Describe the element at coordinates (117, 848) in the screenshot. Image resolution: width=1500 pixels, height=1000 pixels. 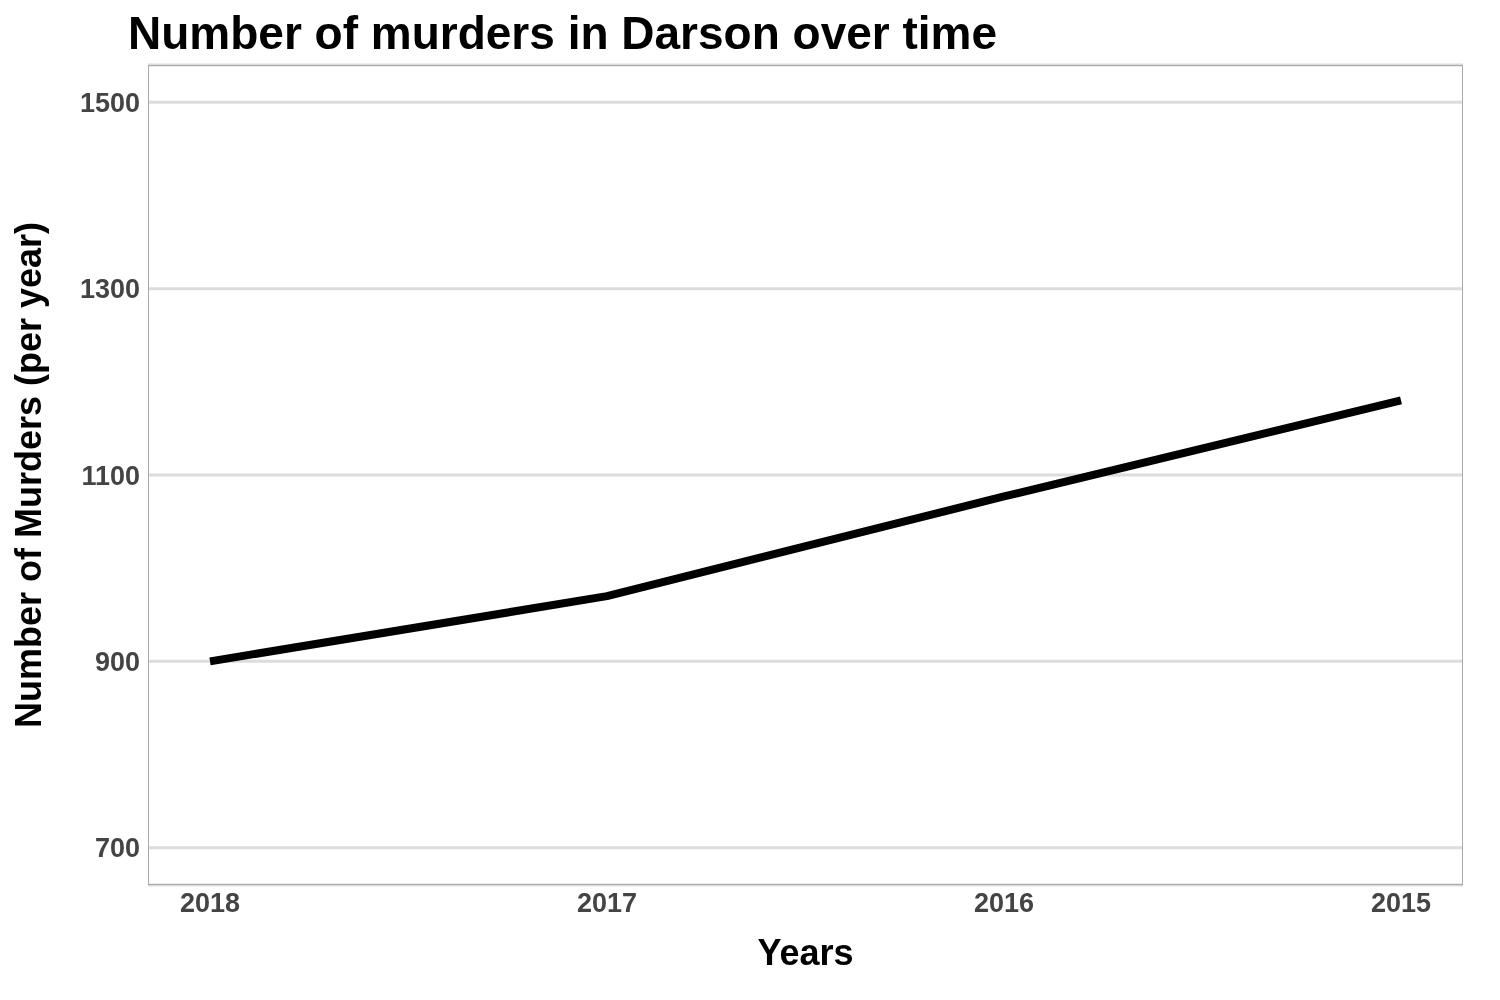
I see `y-tick-label: 700` at that location.